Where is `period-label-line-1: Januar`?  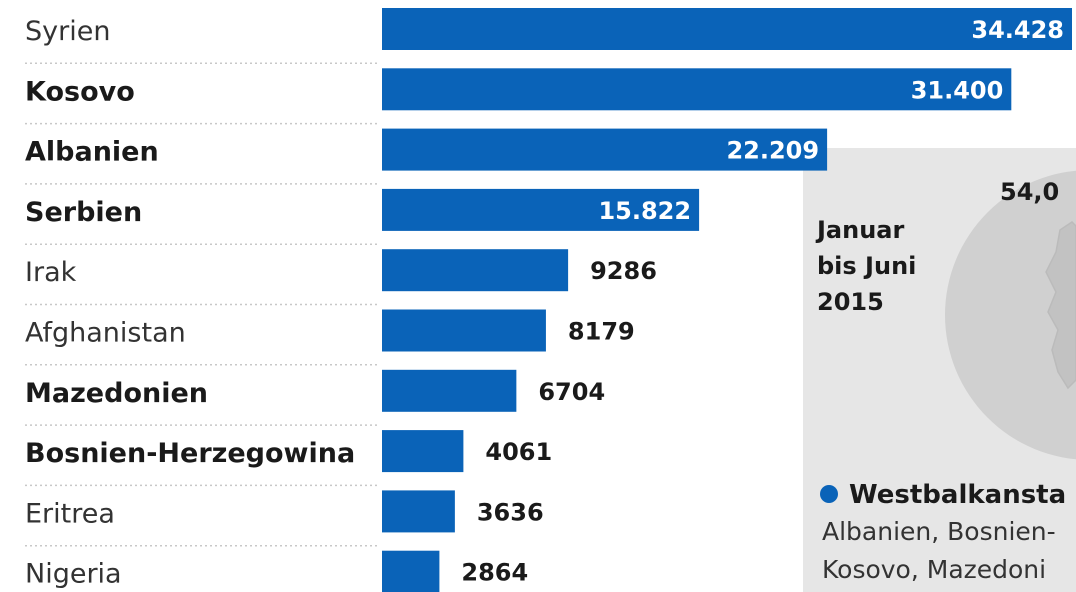
period-label-line-1: Januar is located at coordinates (859, 230).